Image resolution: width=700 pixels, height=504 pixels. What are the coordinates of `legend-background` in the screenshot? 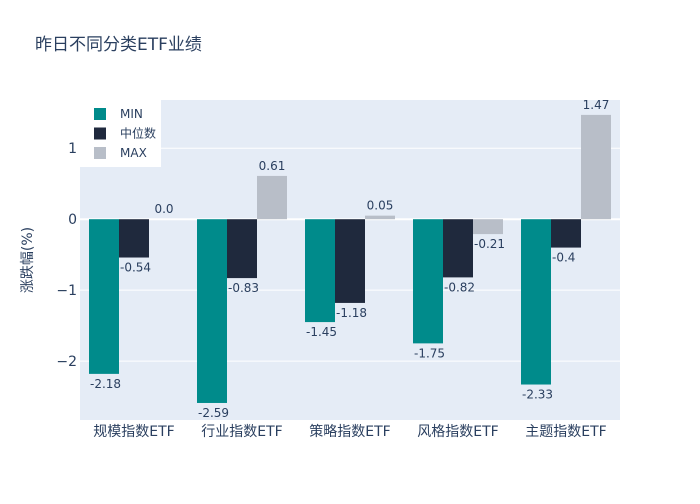 It's located at (120, 133).